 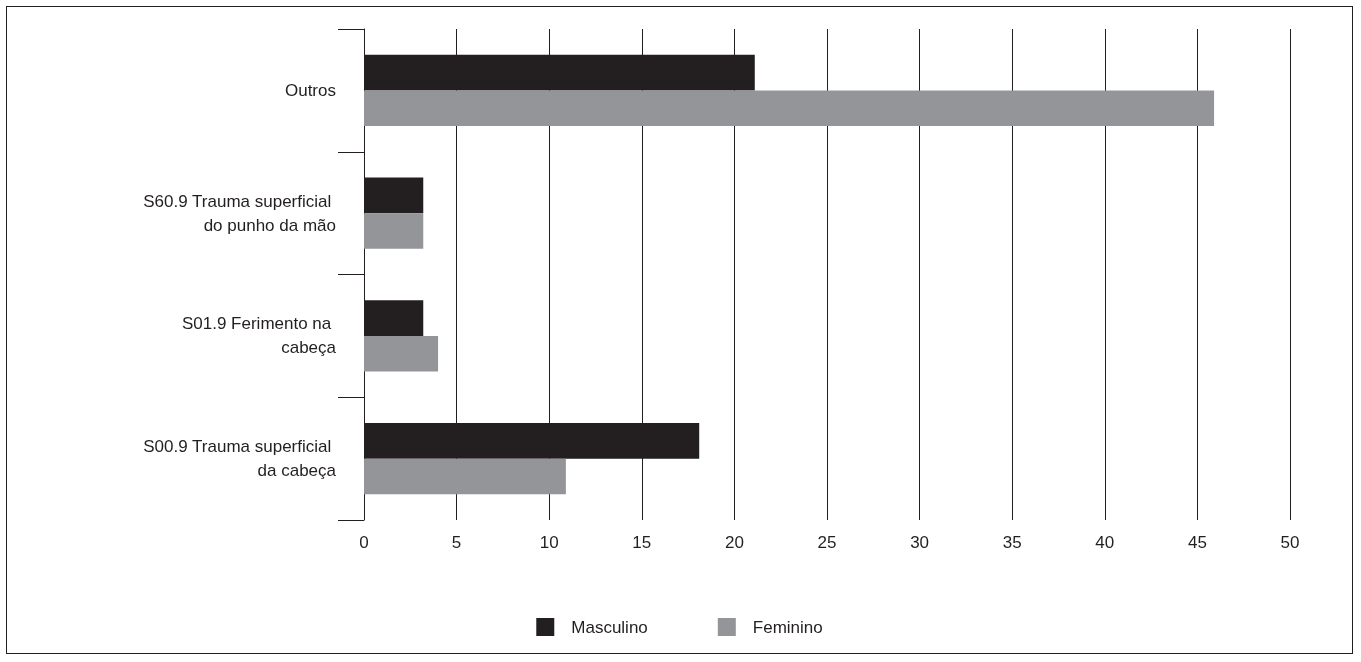 I want to click on x-tick-label: 0, so click(x=364, y=542).